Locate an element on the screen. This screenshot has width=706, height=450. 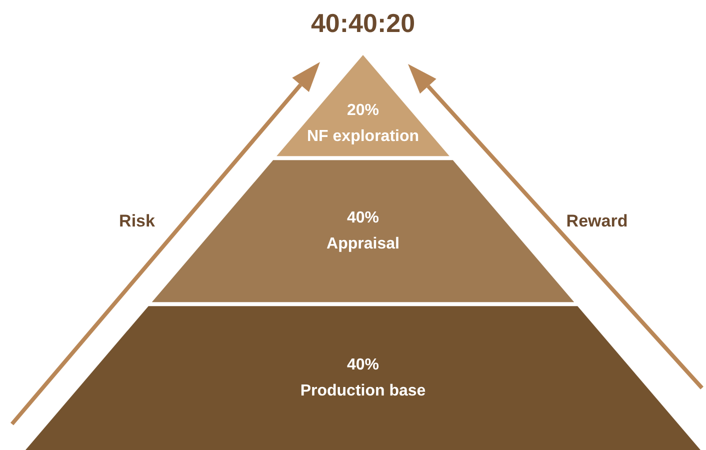
category-label: Production base is located at coordinates (363, 391).